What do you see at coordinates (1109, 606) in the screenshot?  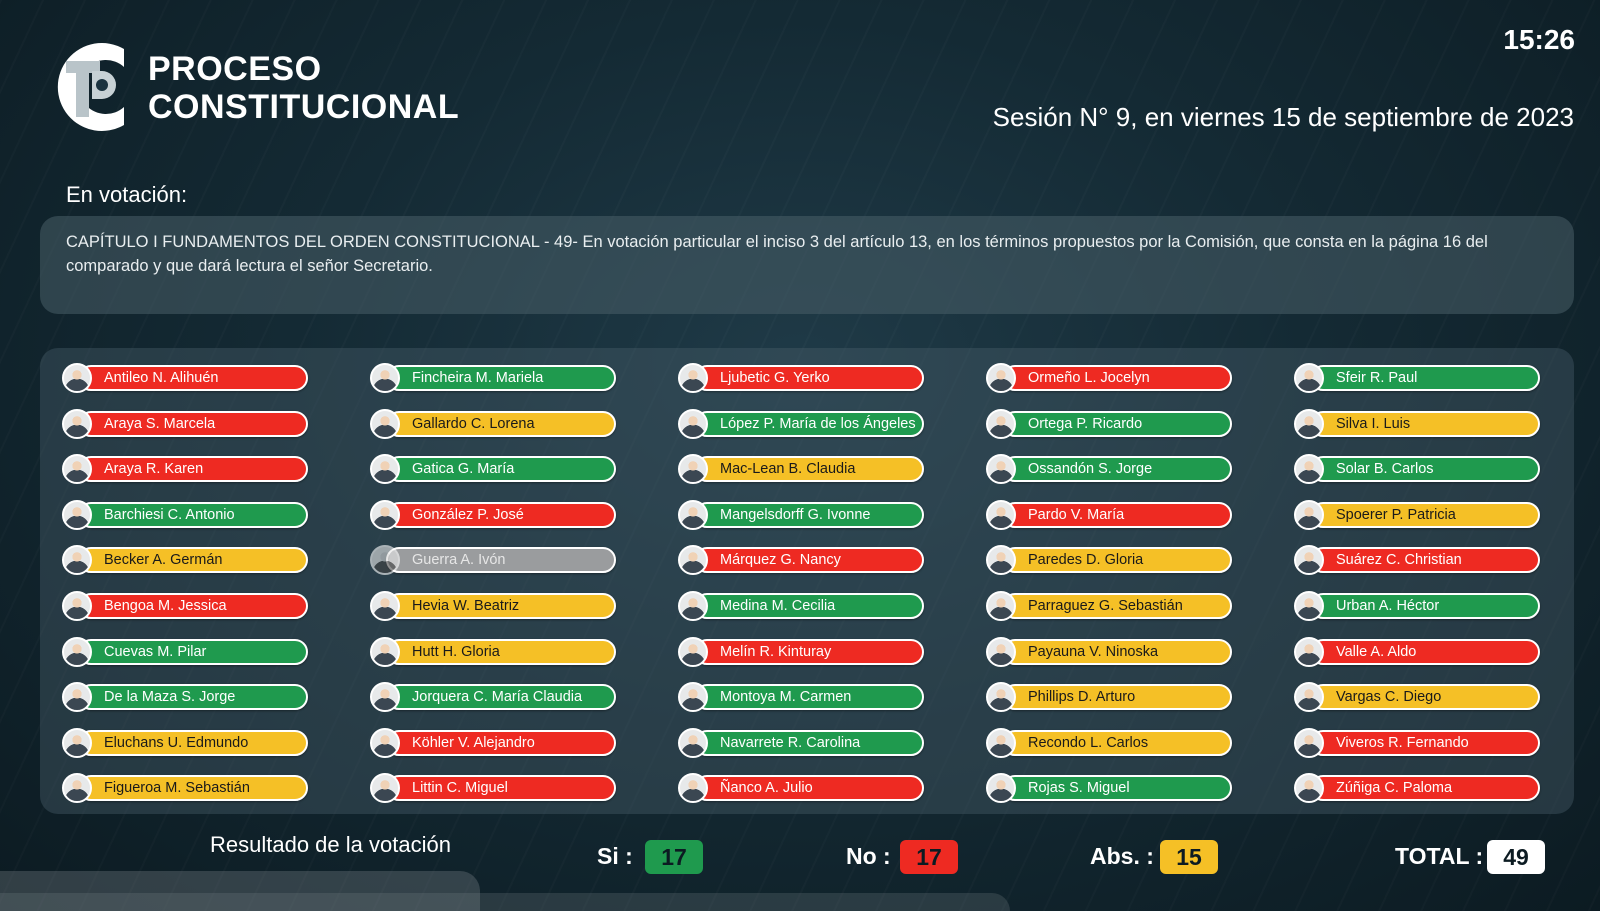 I see `member-vote-item: Parraguez G. Sebastián` at bounding box center [1109, 606].